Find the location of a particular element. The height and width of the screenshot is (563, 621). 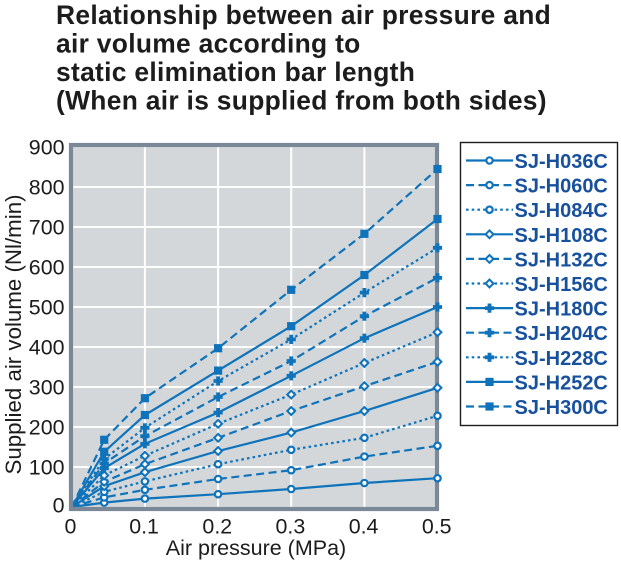

svg-text: SJ-H156C is located at coordinates (561, 285).